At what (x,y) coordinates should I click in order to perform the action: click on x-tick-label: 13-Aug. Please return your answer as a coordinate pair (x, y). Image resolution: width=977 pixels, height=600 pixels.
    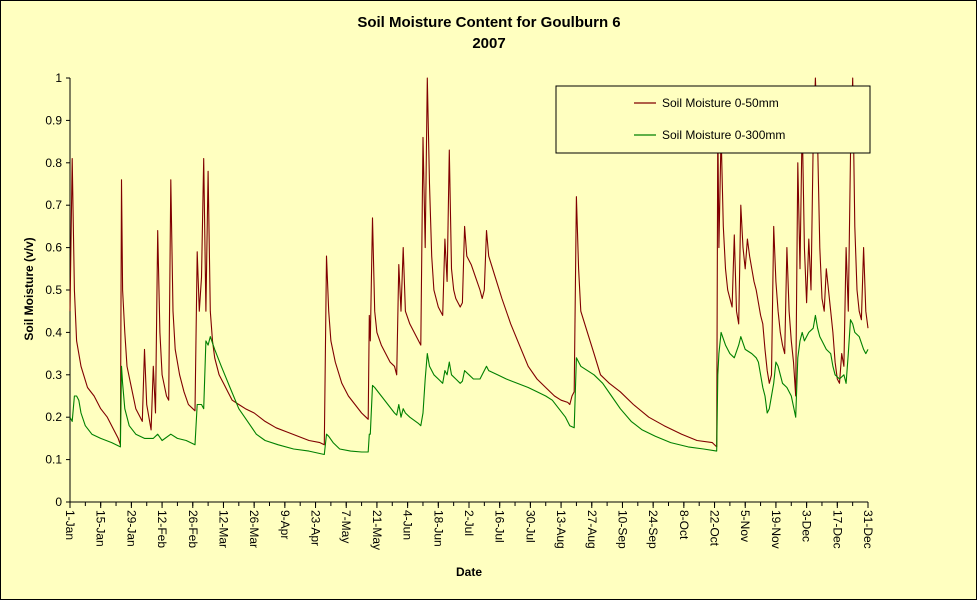
    Looking at the image, I should click on (561, 529).